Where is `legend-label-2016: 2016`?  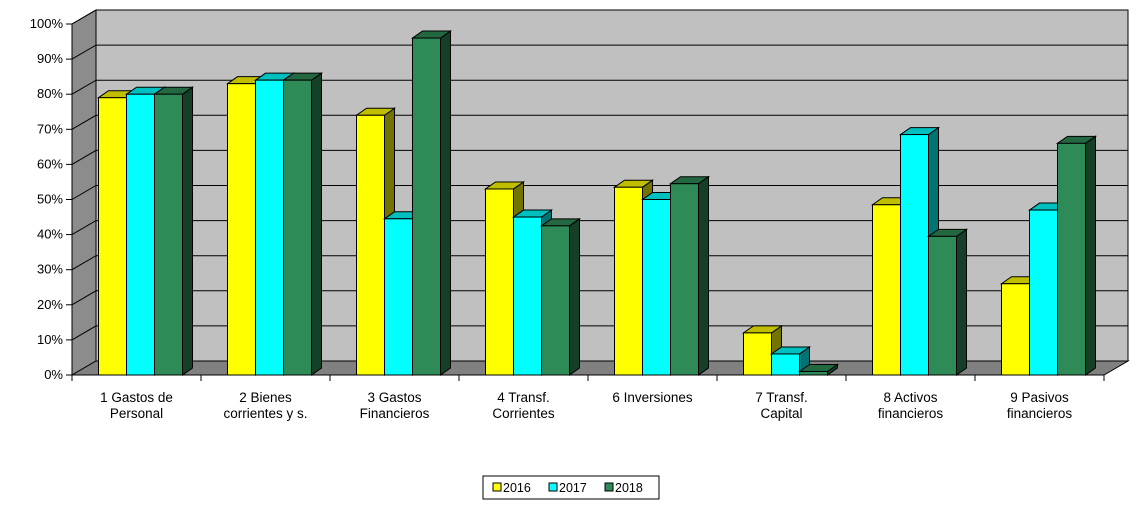
legend-label-2016: 2016 is located at coordinates (517, 488).